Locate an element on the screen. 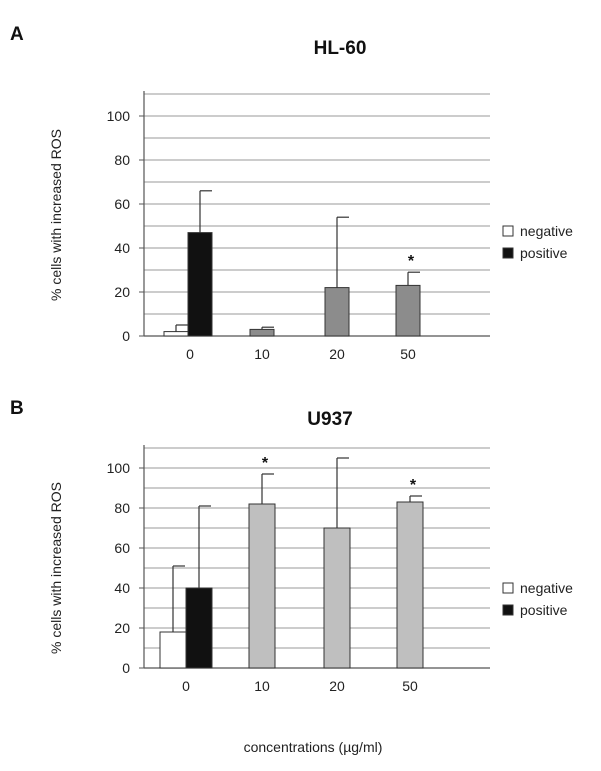 The width and height of the screenshot is (601, 771). panel-b-ylabel: % cells with increased ROS is located at coordinates (56, 568).